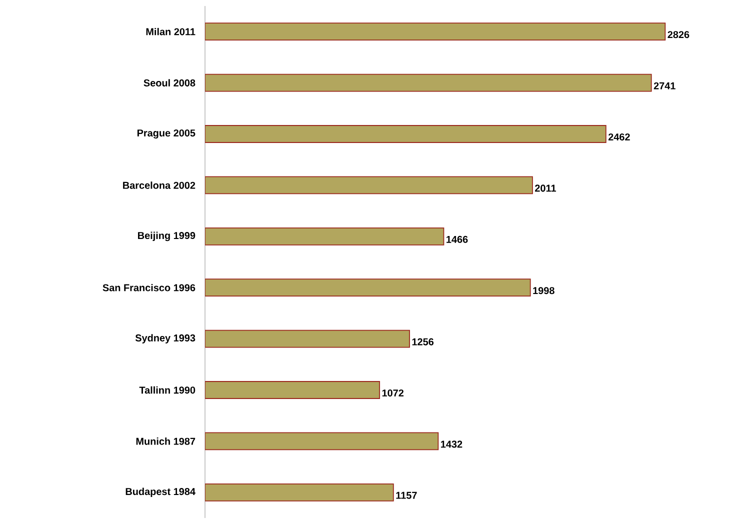 The height and width of the screenshot is (524, 738). Describe the element at coordinates (166, 134) in the screenshot. I see `y-tick-label: Prague 2005` at that location.